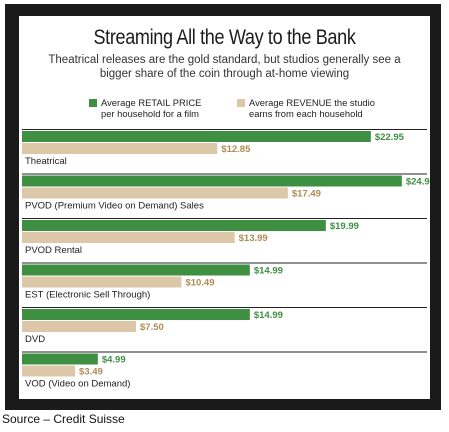 The height and width of the screenshot is (432, 449). Describe the element at coordinates (91, 372) in the screenshot. I see `bar-value-label: $3.49` at that location.